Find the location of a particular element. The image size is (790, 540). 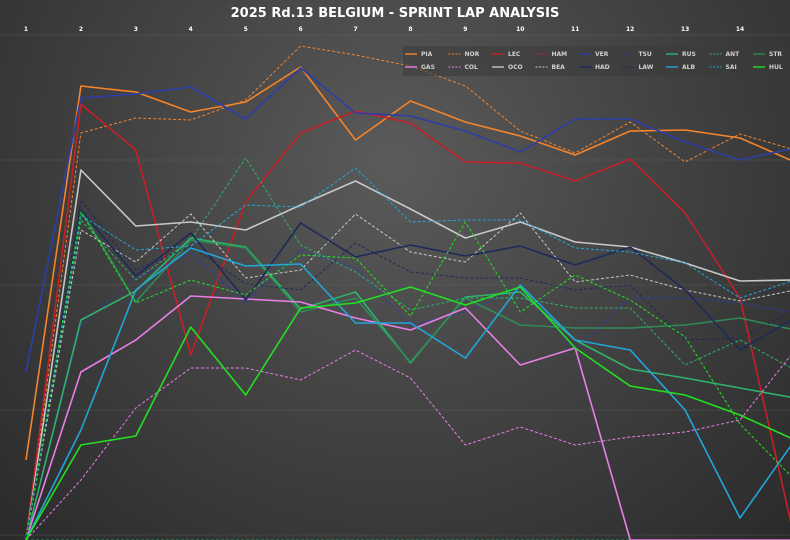

x-tick-label-3: 3 is located at coordinates (136, 29).